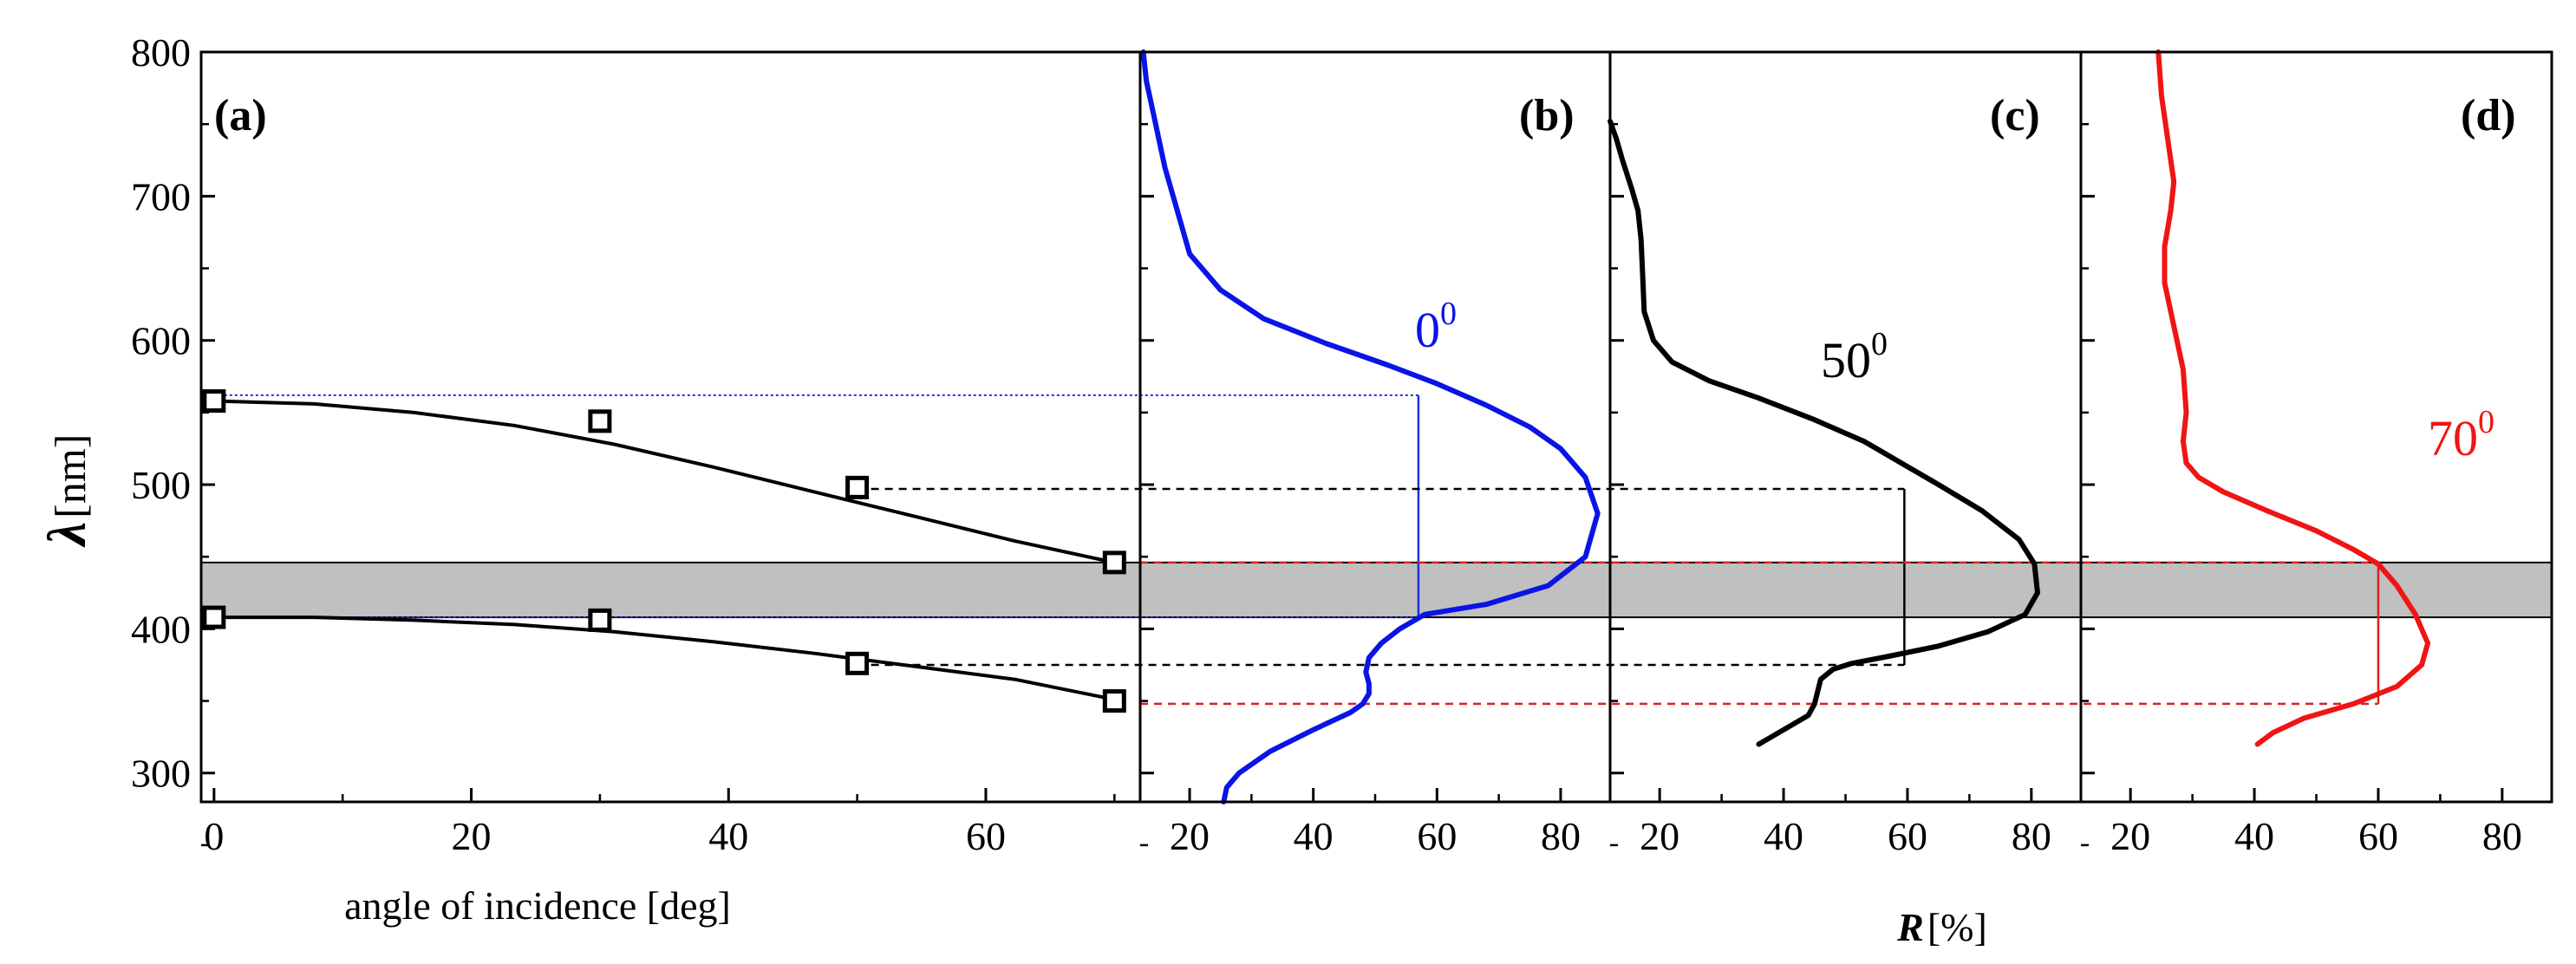  What do you see at coordinates (2378, 836) in the screenshot?
I see `x-tick-label-d: 60` at bounding box center [2378, 836].